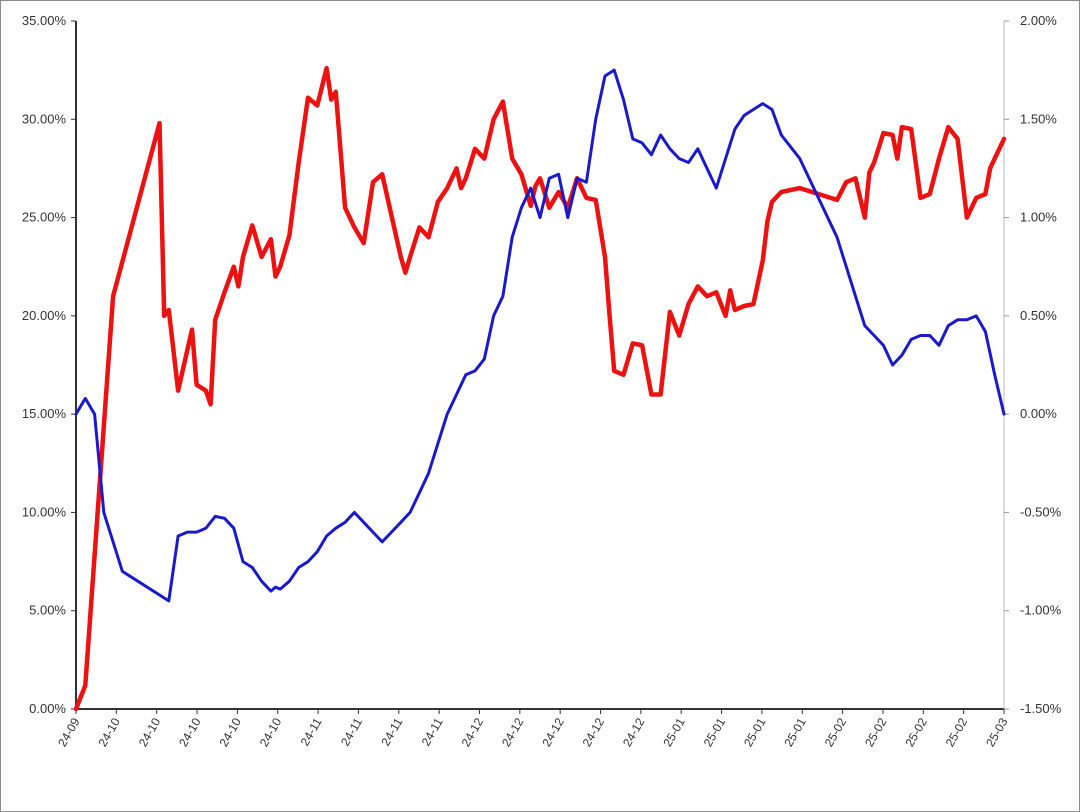  What do you see at coordinates (47, 610) in the screenshot?
I see `left-tick-label: 5.00%` at bounding box center [47, 610].